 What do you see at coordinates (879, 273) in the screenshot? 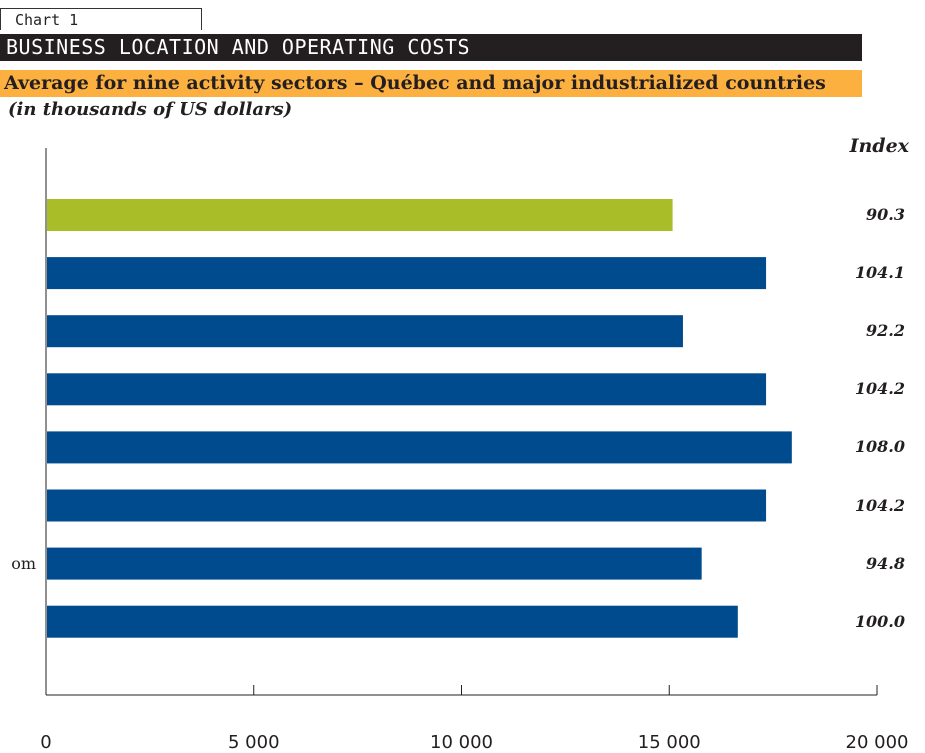
I see `index-value: 104.1` at bounding box center [879, 273].